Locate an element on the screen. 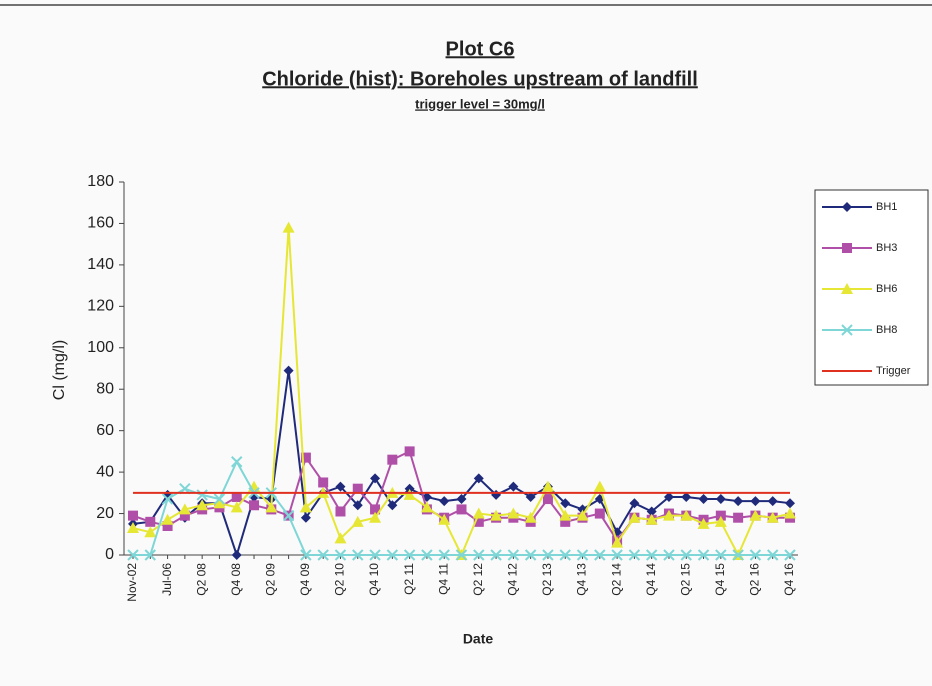 The width and height of the screenshot is (932, 686). y-tick-label: 120 is located at coordinates (100, 306).